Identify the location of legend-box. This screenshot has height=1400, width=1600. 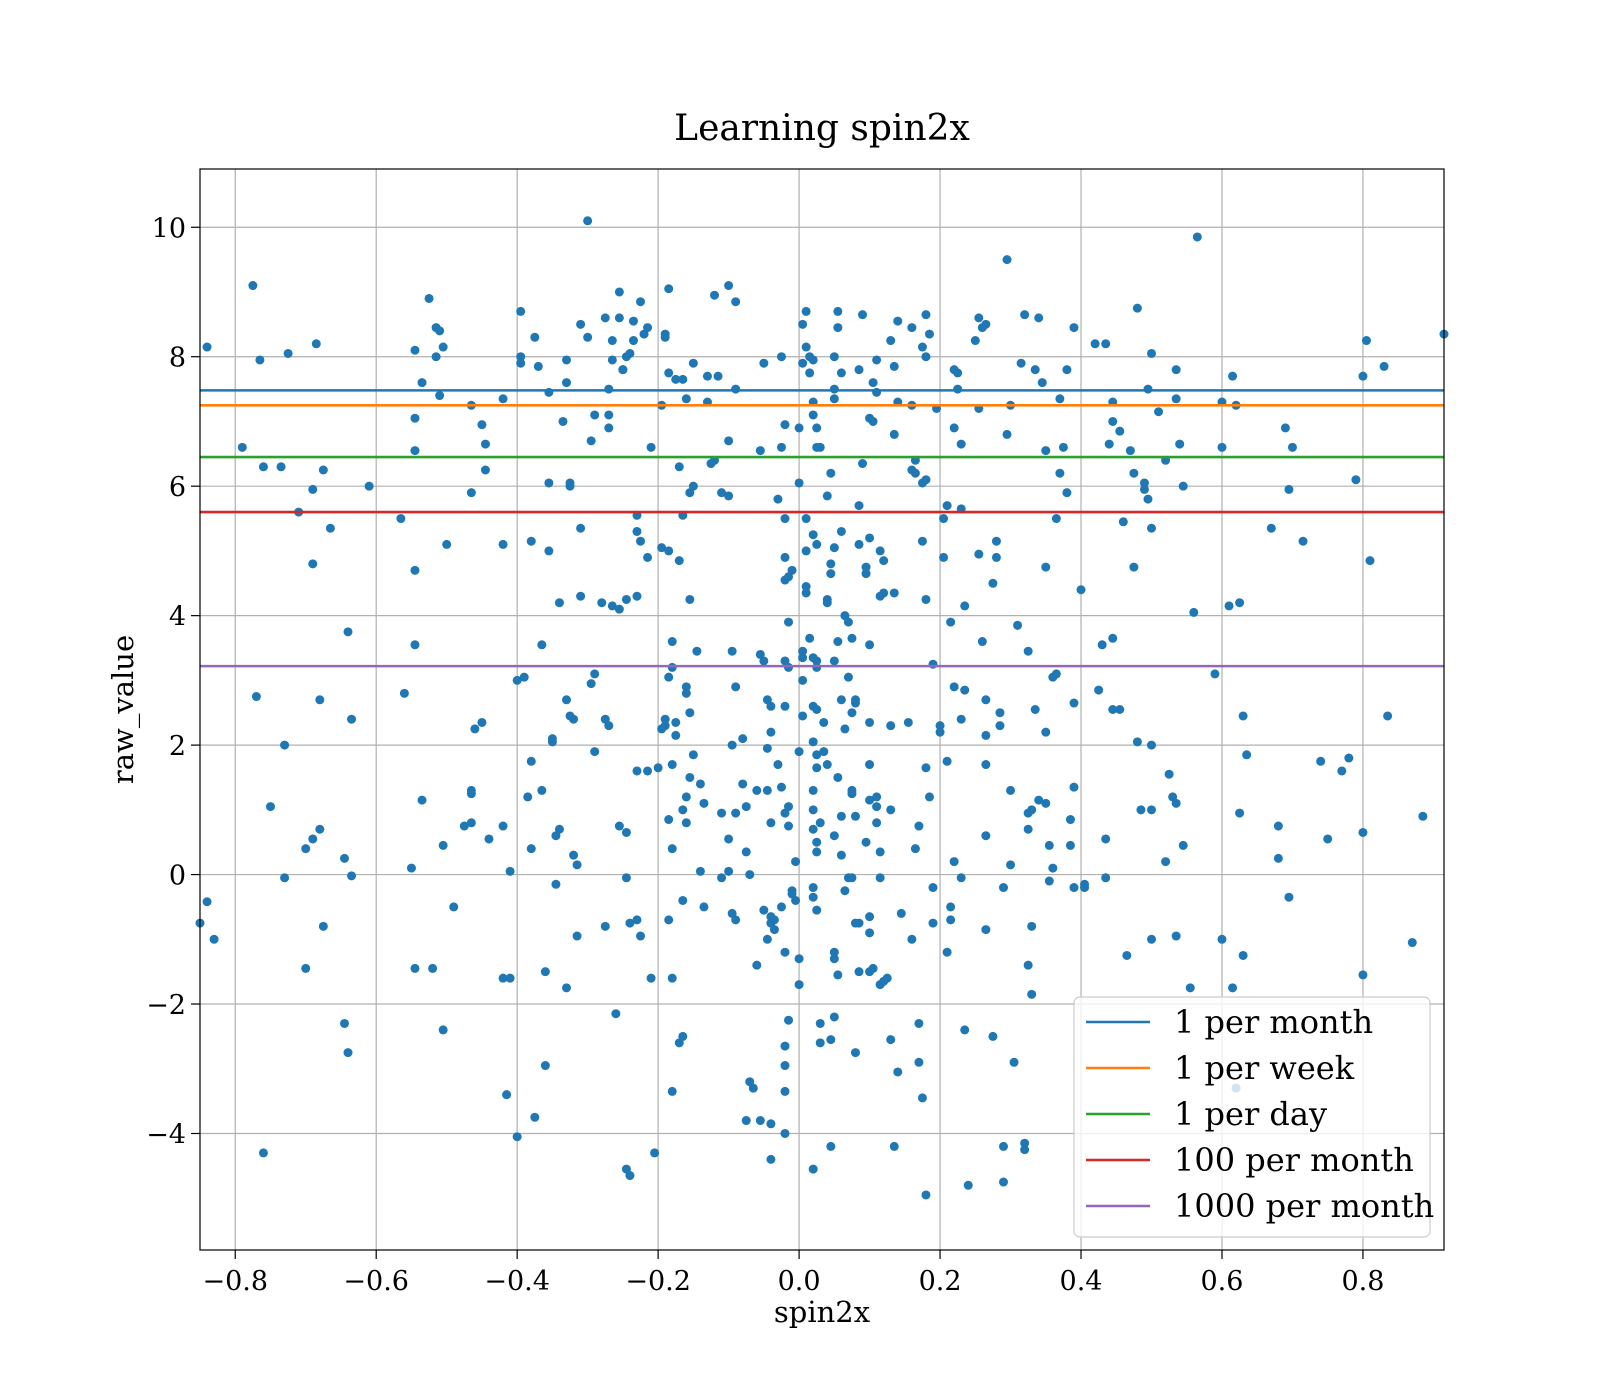
(1252, 1117).